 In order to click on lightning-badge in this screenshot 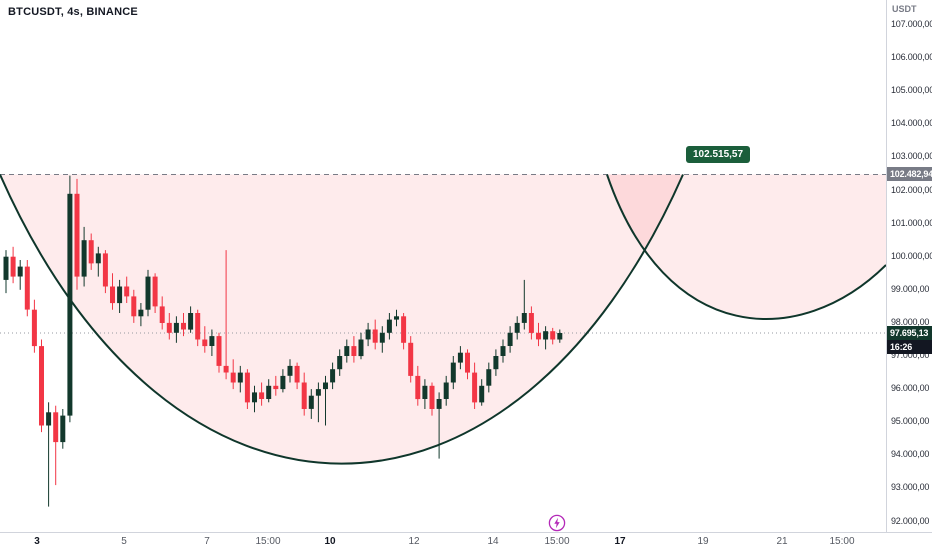, I will do `click(557, 523)`.